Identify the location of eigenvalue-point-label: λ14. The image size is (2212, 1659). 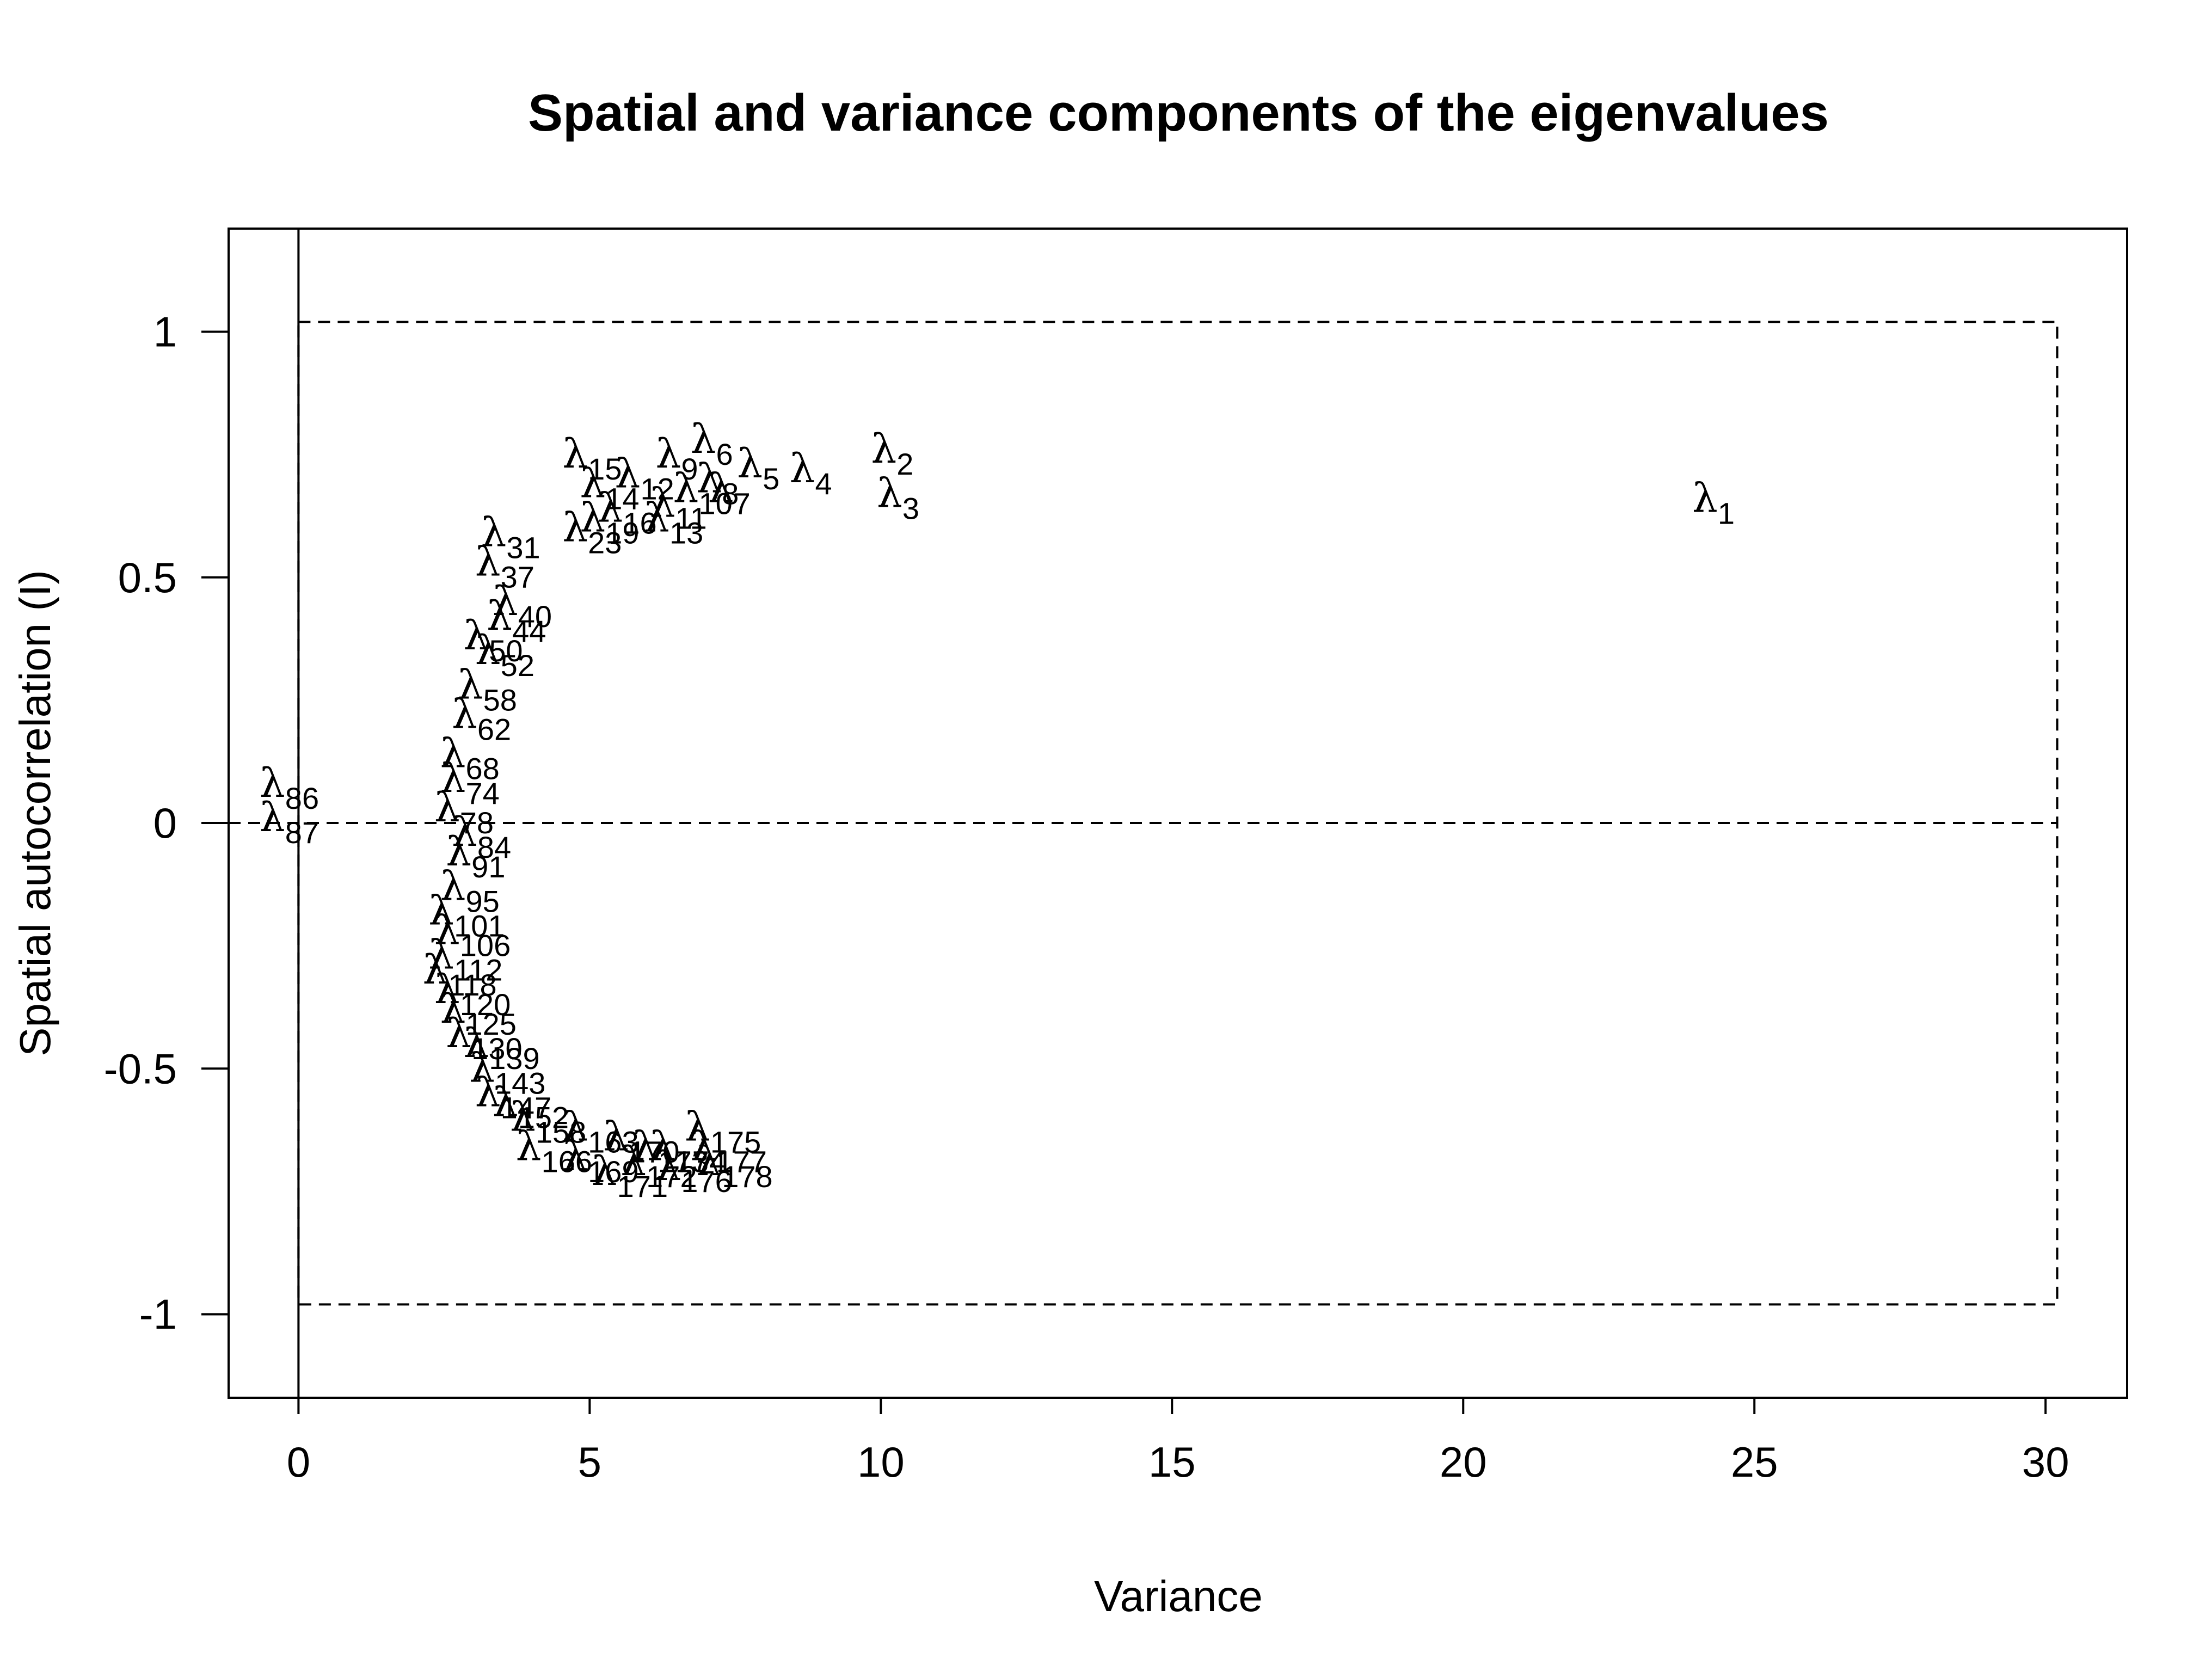
(610, 488).